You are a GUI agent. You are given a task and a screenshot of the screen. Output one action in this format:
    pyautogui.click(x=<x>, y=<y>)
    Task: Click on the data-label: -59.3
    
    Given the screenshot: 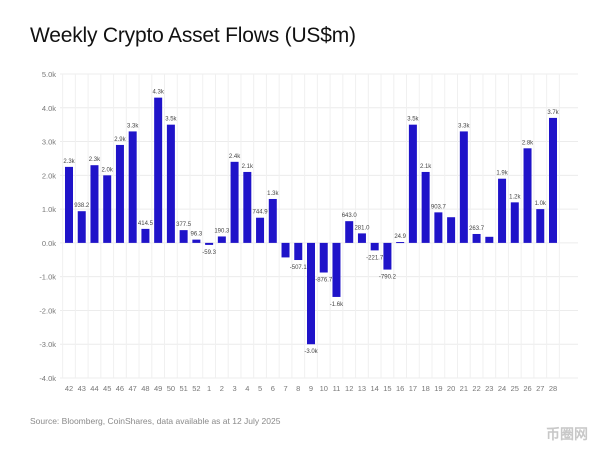 What is the action you would take?
    pyautogui.click(x=209, y=253)
    